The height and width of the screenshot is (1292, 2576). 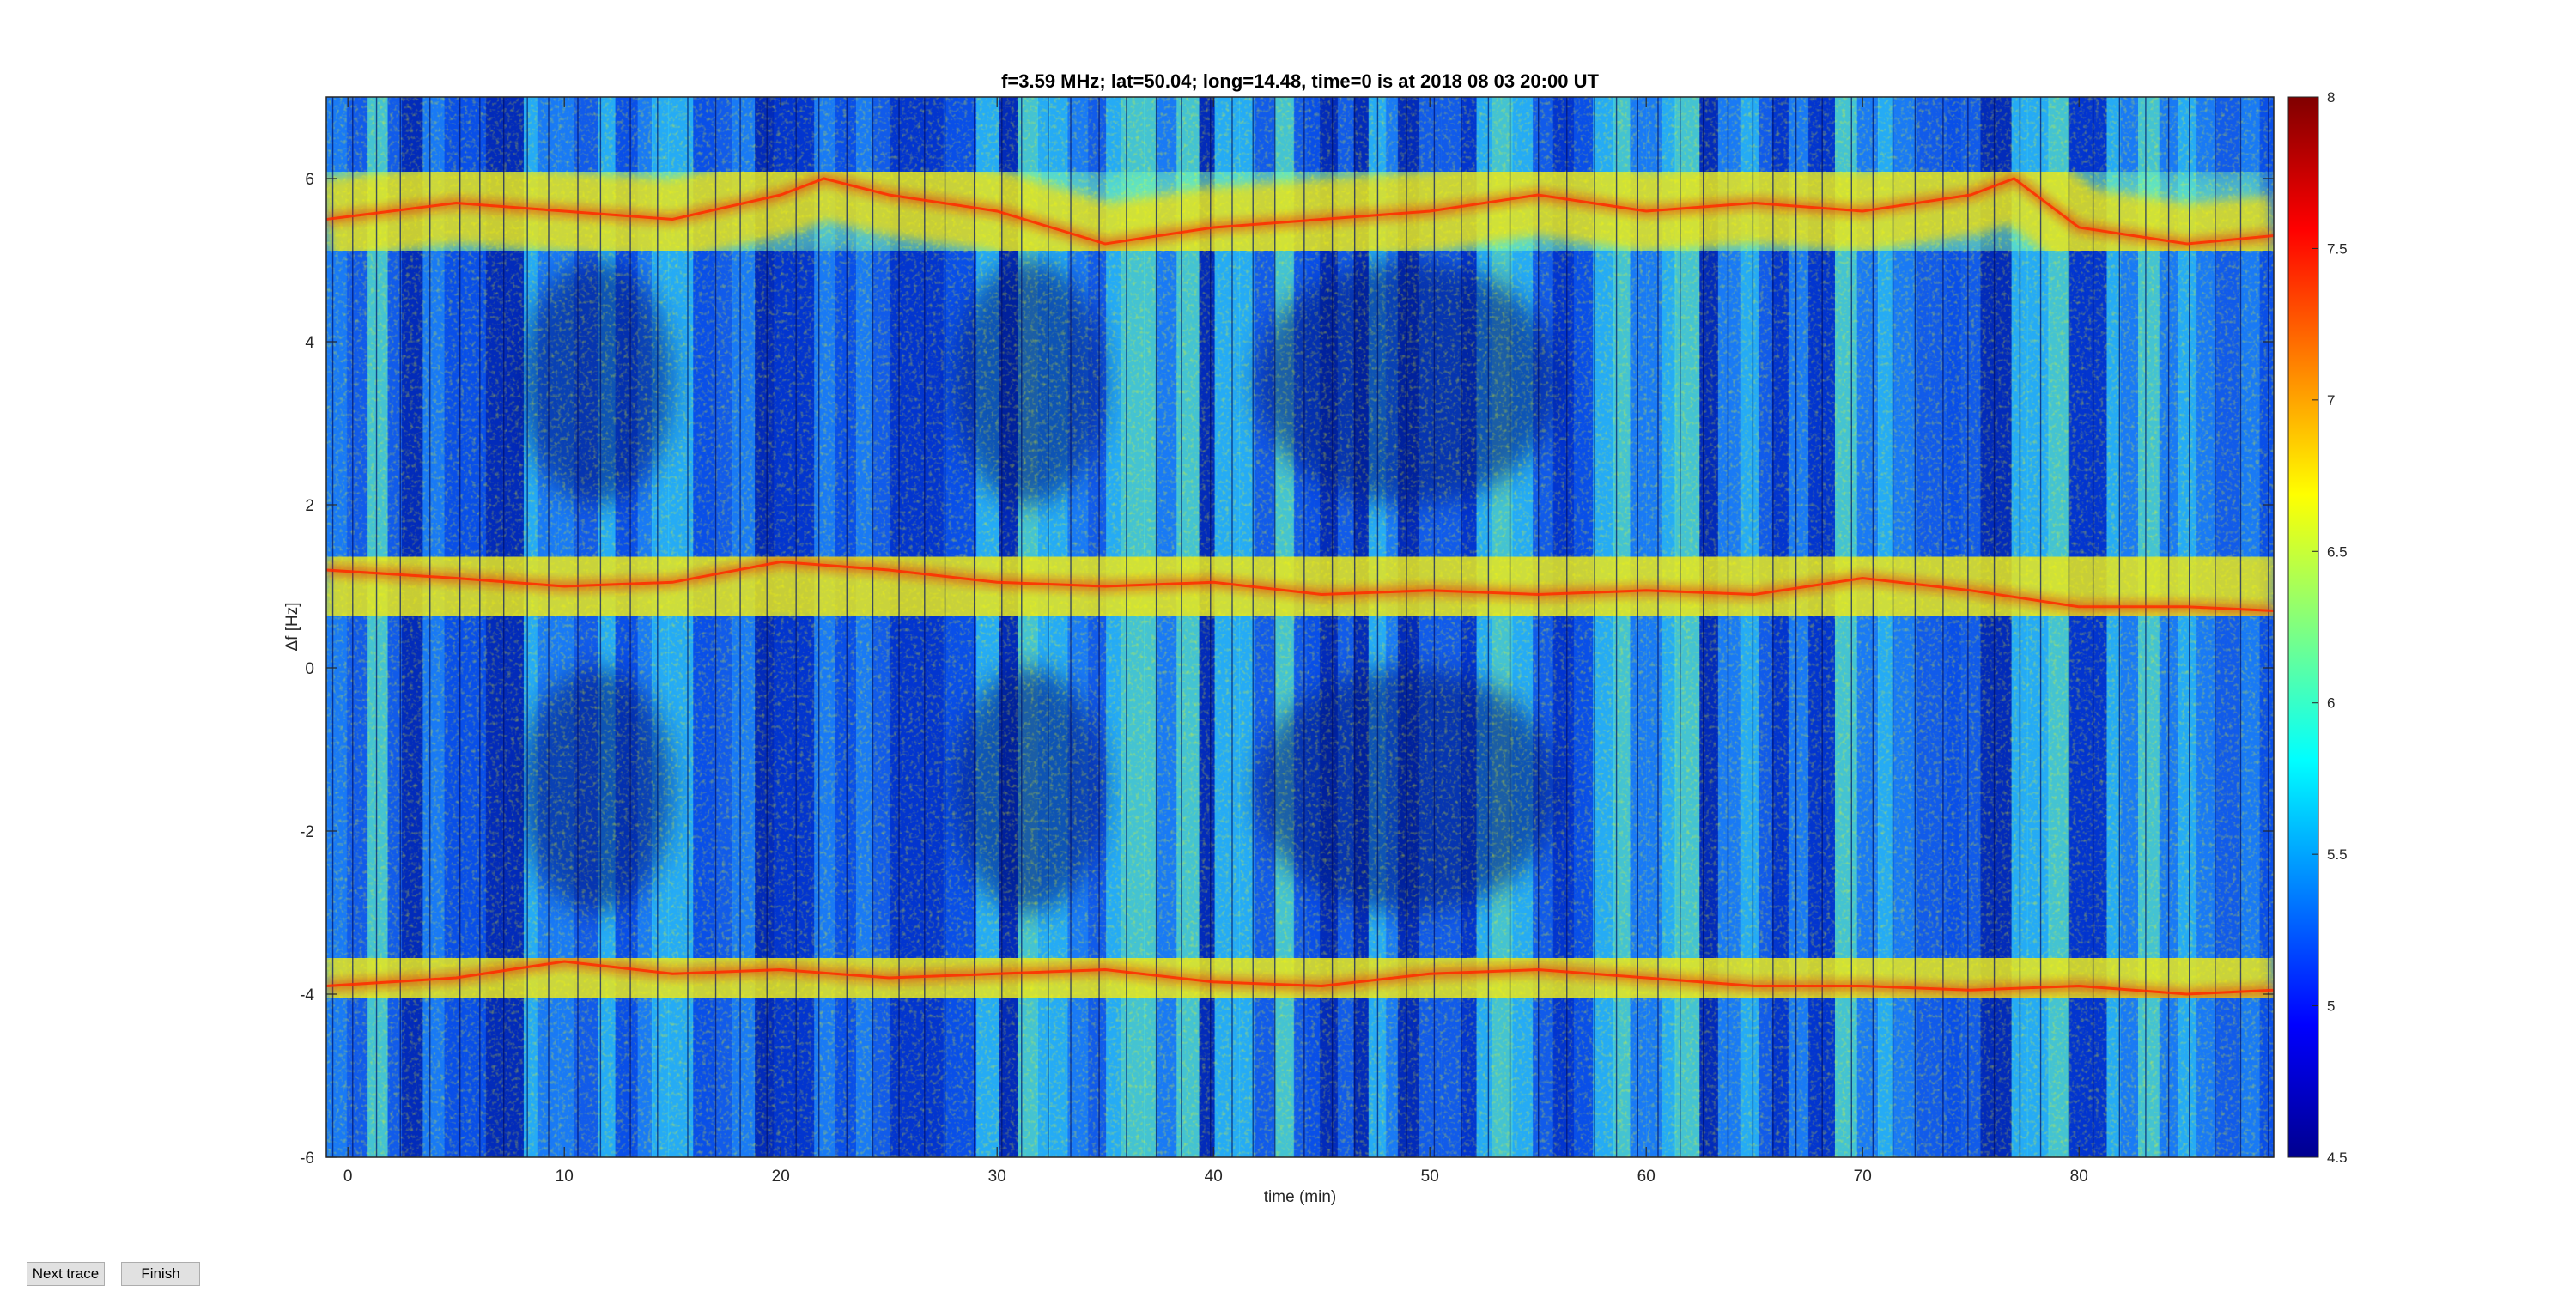 I want to click on y-tick-label-2: 2, so click(x=310, y=506).